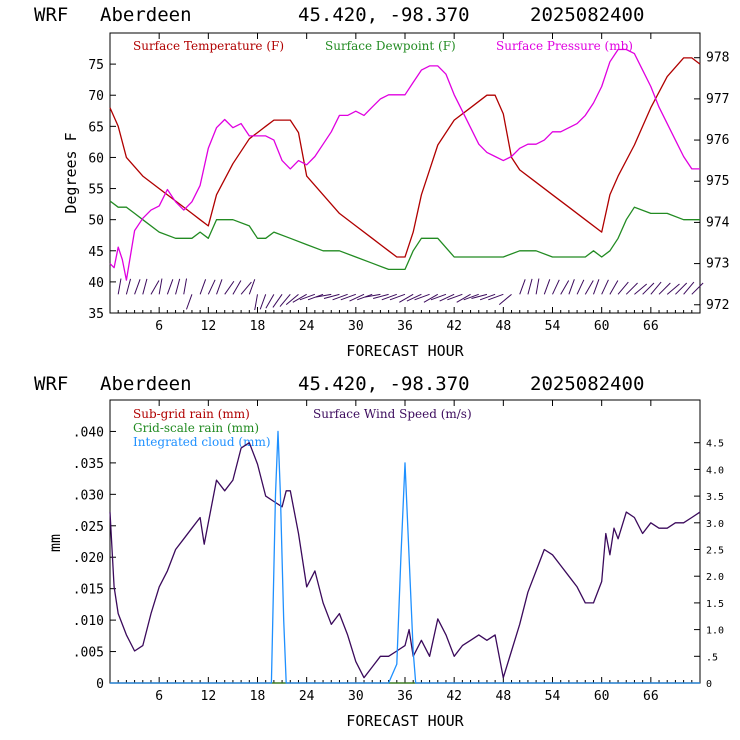 The height and width of the screenshot is (740, 740). What do you see at coordinates (392, 414) in the screenshot?
I see `legend-wind-speed: Surface Wind Speed (m/s)` at bounding box center [392, 414].